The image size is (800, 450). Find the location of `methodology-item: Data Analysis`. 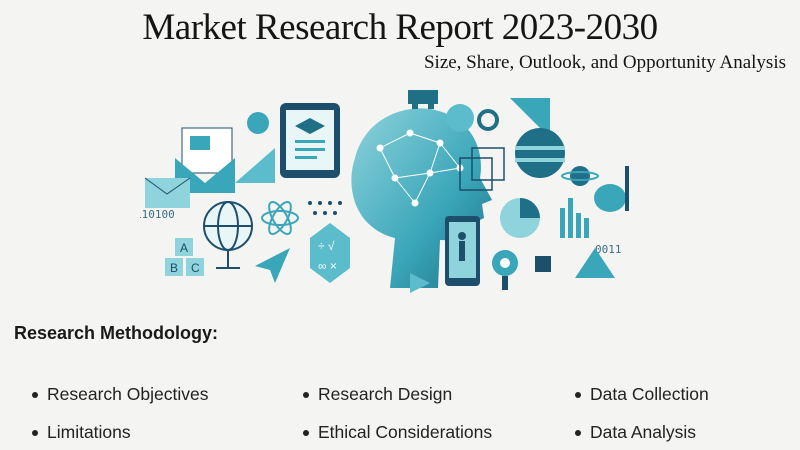

methodology-item: Data Analysis is located at coordinates (635, 432).